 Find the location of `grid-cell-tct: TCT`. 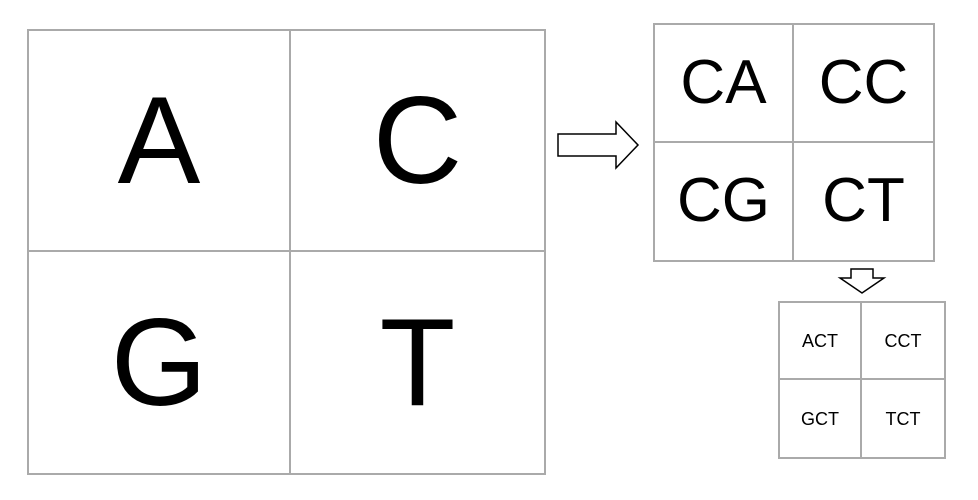

grid-cell-tct: TCT is located at coordinates (903, 418).